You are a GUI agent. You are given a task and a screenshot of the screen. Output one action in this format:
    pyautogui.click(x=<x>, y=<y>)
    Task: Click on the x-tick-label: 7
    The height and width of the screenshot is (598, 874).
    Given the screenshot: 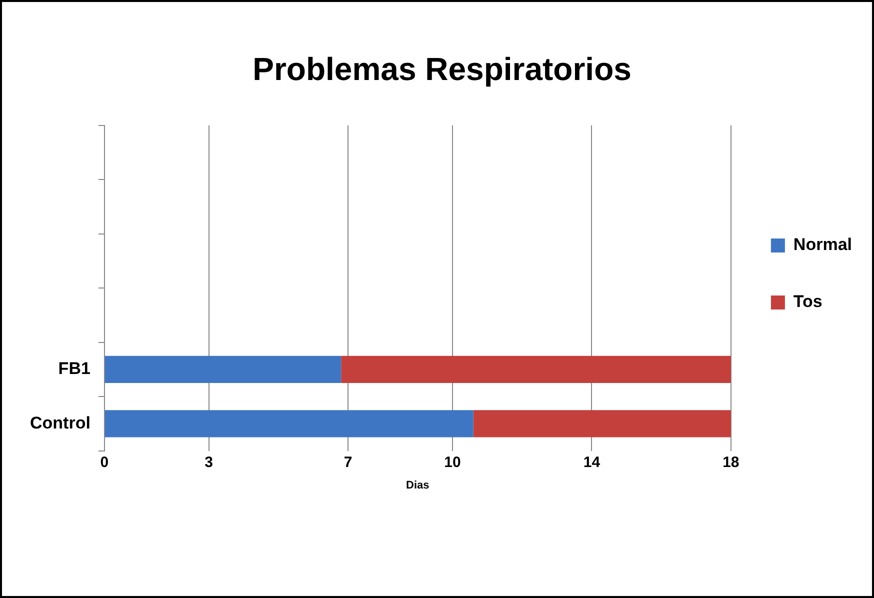 What is the action you would take?
    pyautogui.click(x=348, y=462)
    